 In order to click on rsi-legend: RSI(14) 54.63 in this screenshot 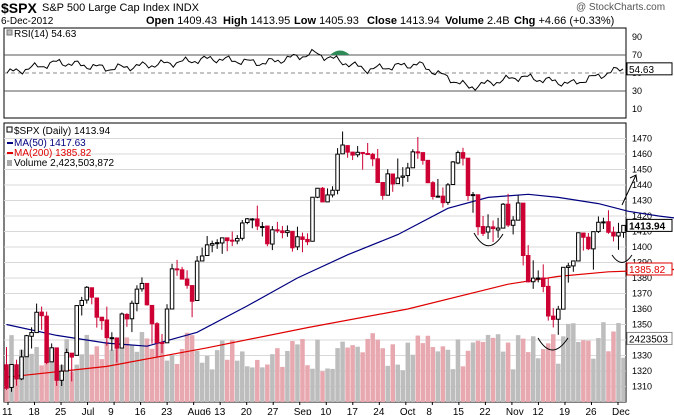, I will do `click(45, 34)`.